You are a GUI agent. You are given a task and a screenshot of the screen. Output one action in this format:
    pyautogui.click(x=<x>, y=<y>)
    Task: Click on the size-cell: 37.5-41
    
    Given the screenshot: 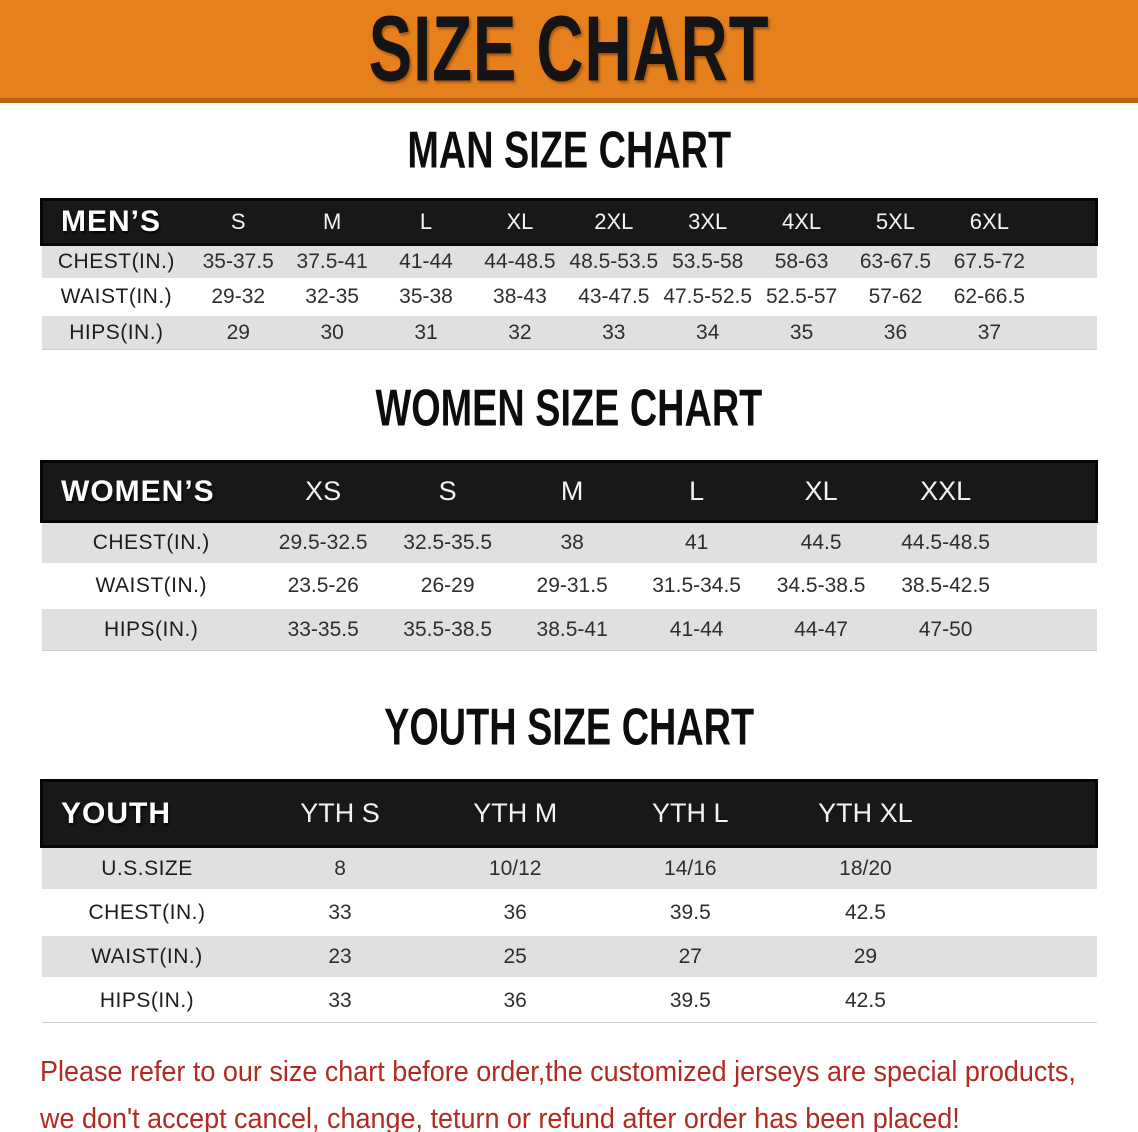 What is the action you would take?
    pyautogui.click(x=332, y=261)
    